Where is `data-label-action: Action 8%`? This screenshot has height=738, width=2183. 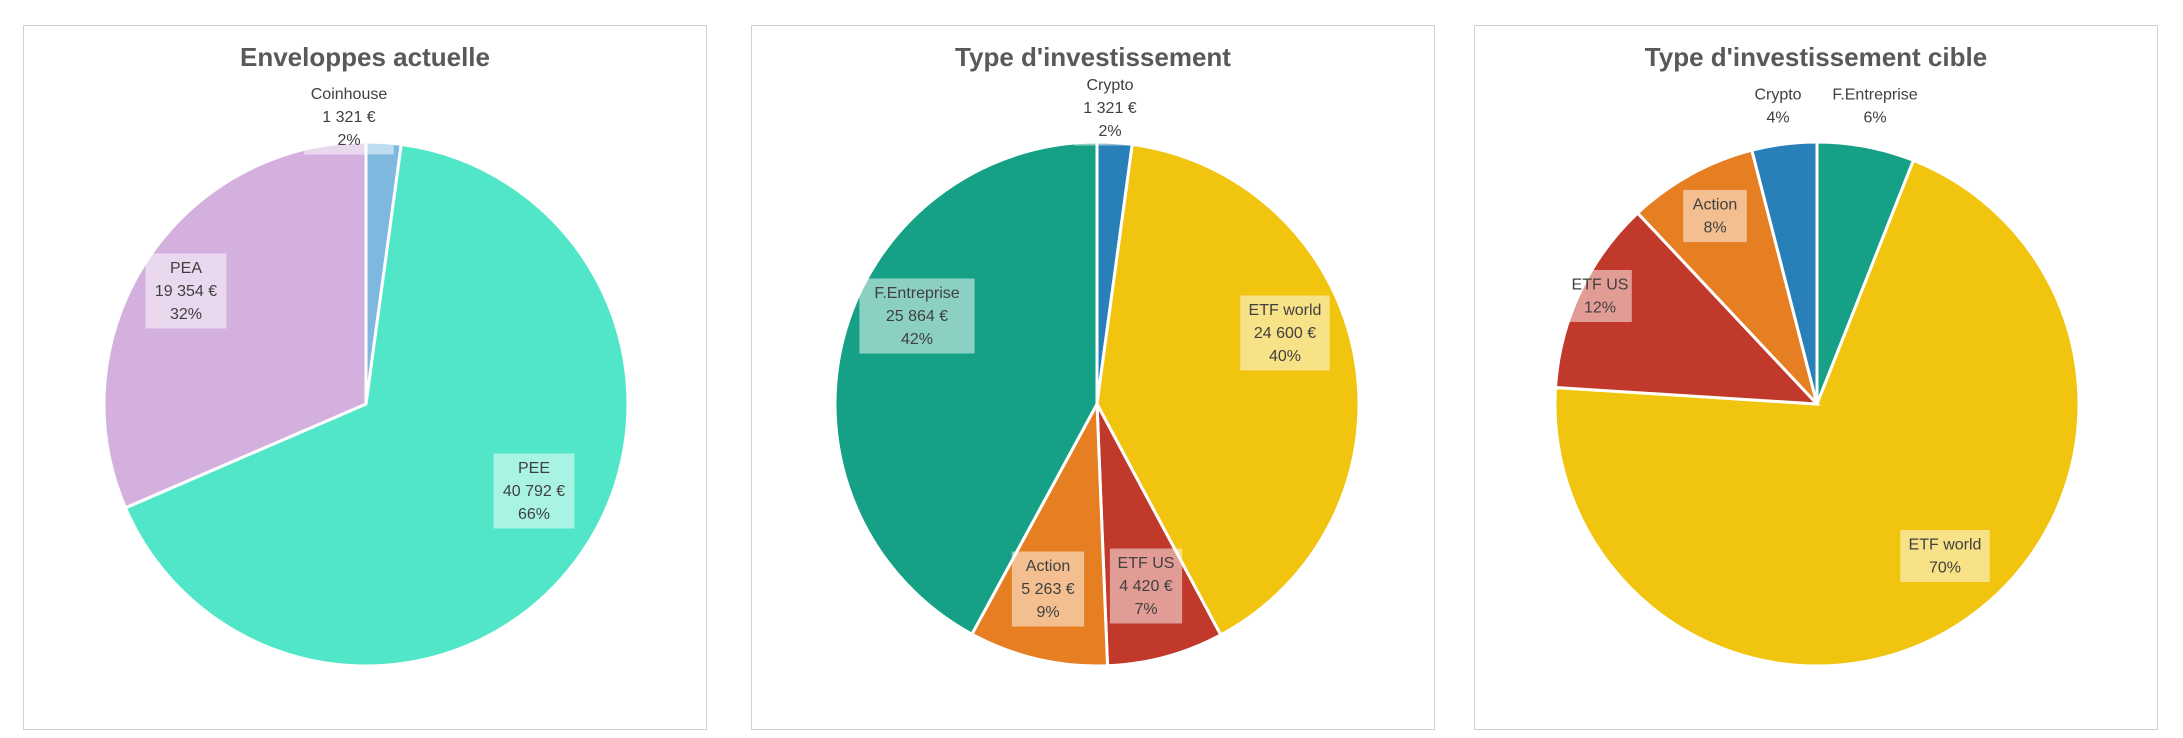
data-label-action: Action 8% is located at coordinates (1715, 216).